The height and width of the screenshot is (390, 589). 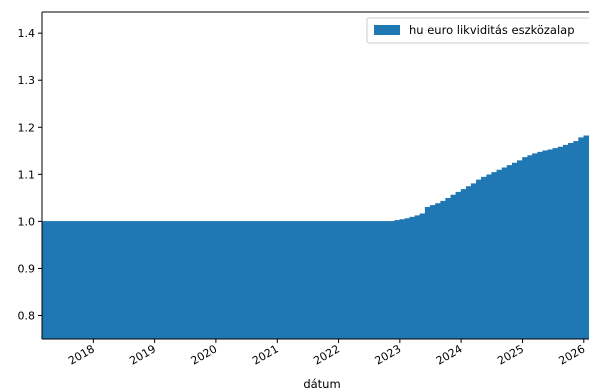 What do you see at coordinates (510, 354) in the screenshot?
I see `x-tick-label: 2025` at bounding box center [510, 354].